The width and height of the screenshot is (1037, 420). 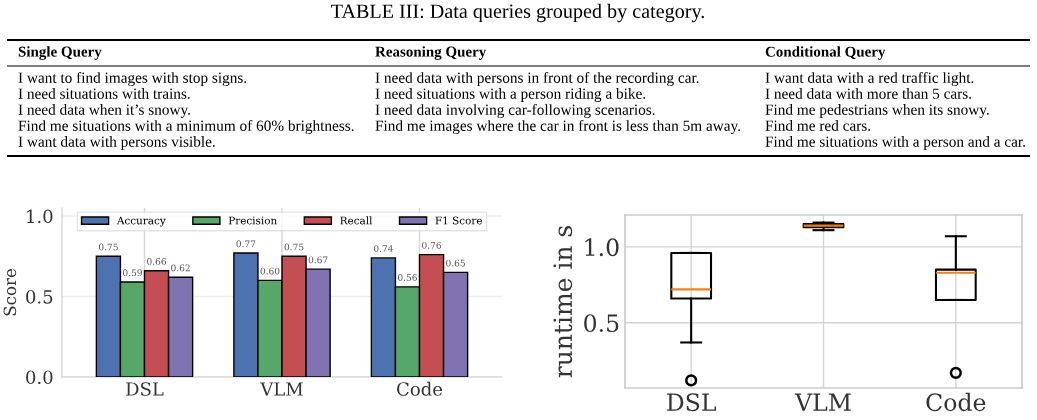 I want to click on data-label: 0.66, so click(x=157, y=261).